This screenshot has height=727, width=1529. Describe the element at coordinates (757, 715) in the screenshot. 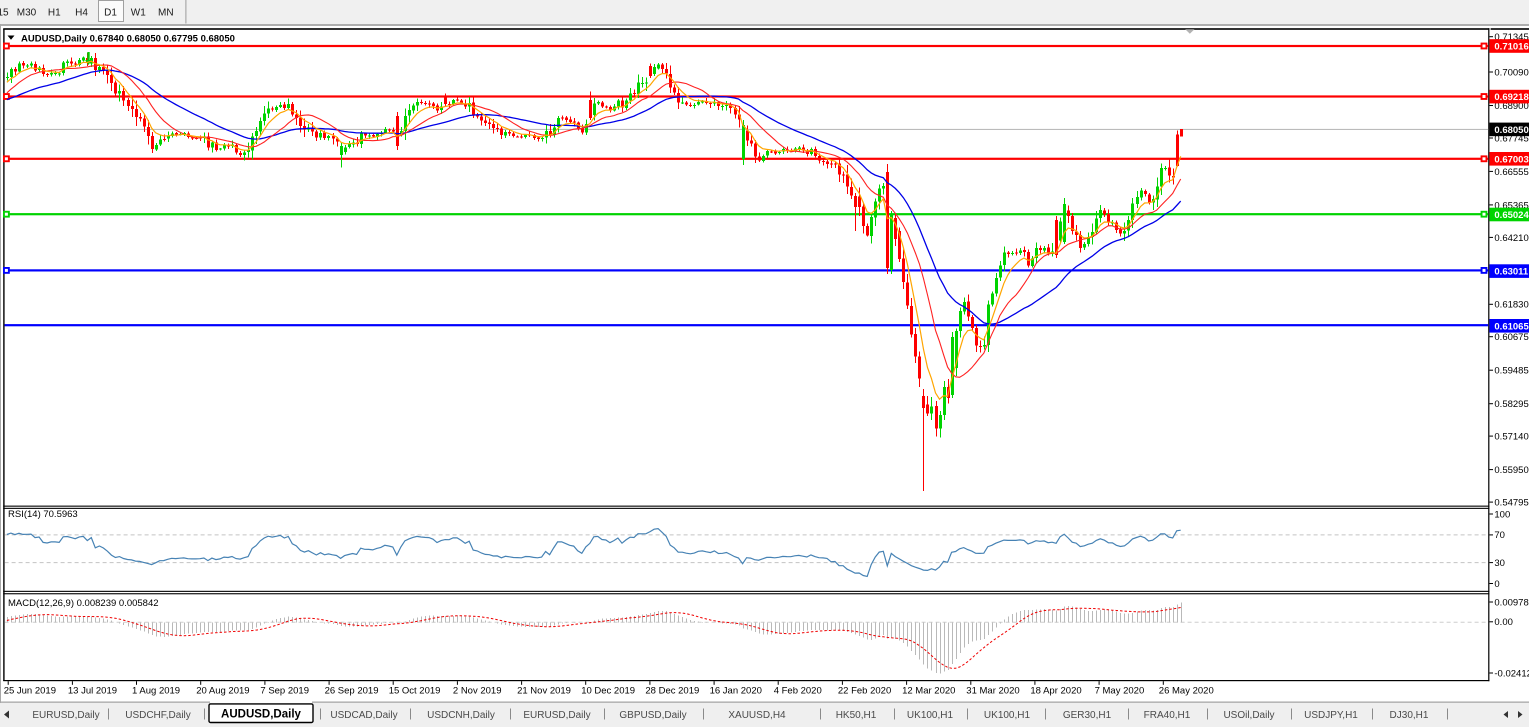

I see `svg-text: XAUUSD,H4` at that location.